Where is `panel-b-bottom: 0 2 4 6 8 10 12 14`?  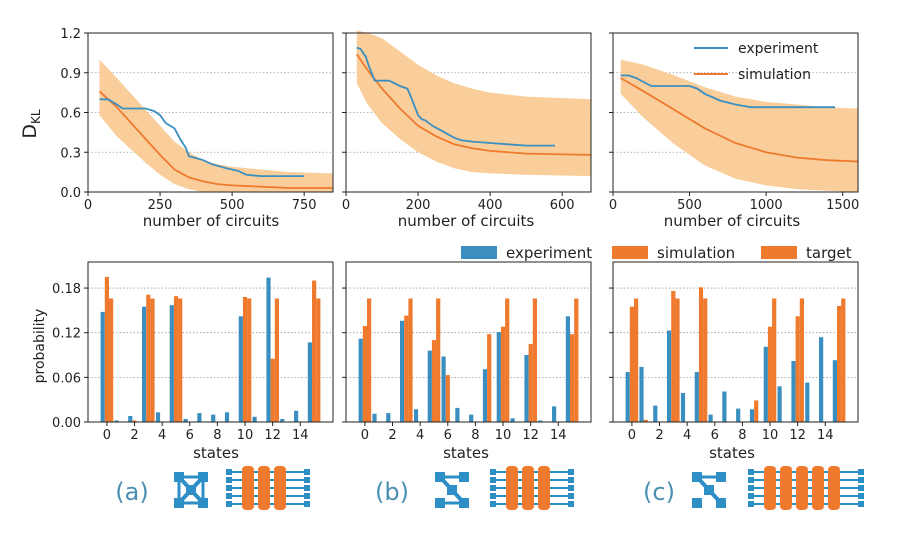
panel-b-bottom: 0 2 4 6 8 10 12 14 is located at coordinates (467, 352).